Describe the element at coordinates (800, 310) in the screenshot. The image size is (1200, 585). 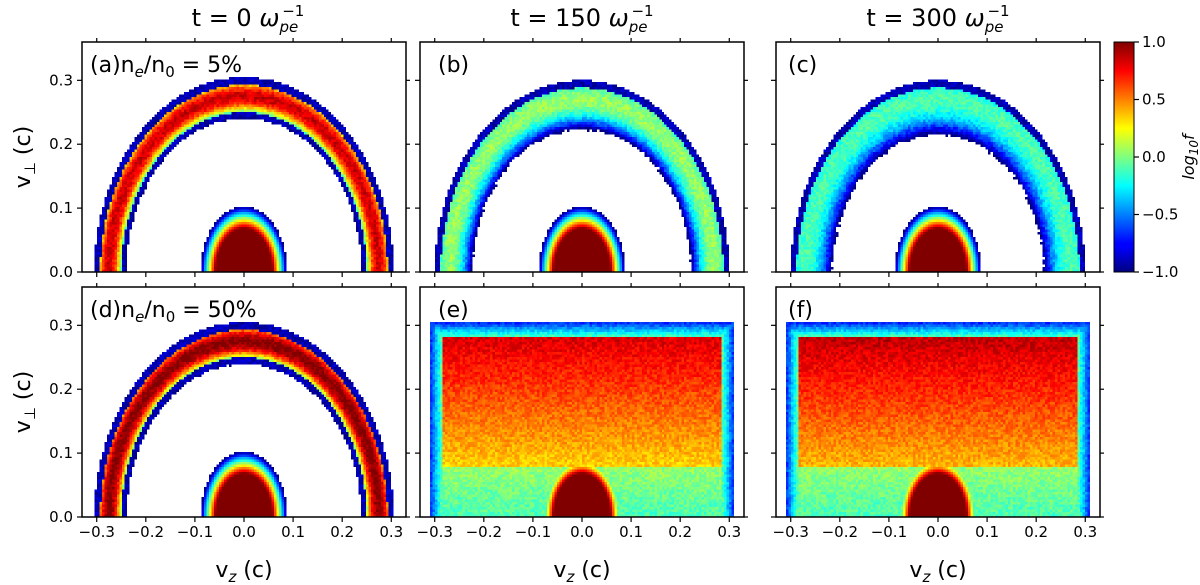
I see `panel-label-f: (f)` at that location.